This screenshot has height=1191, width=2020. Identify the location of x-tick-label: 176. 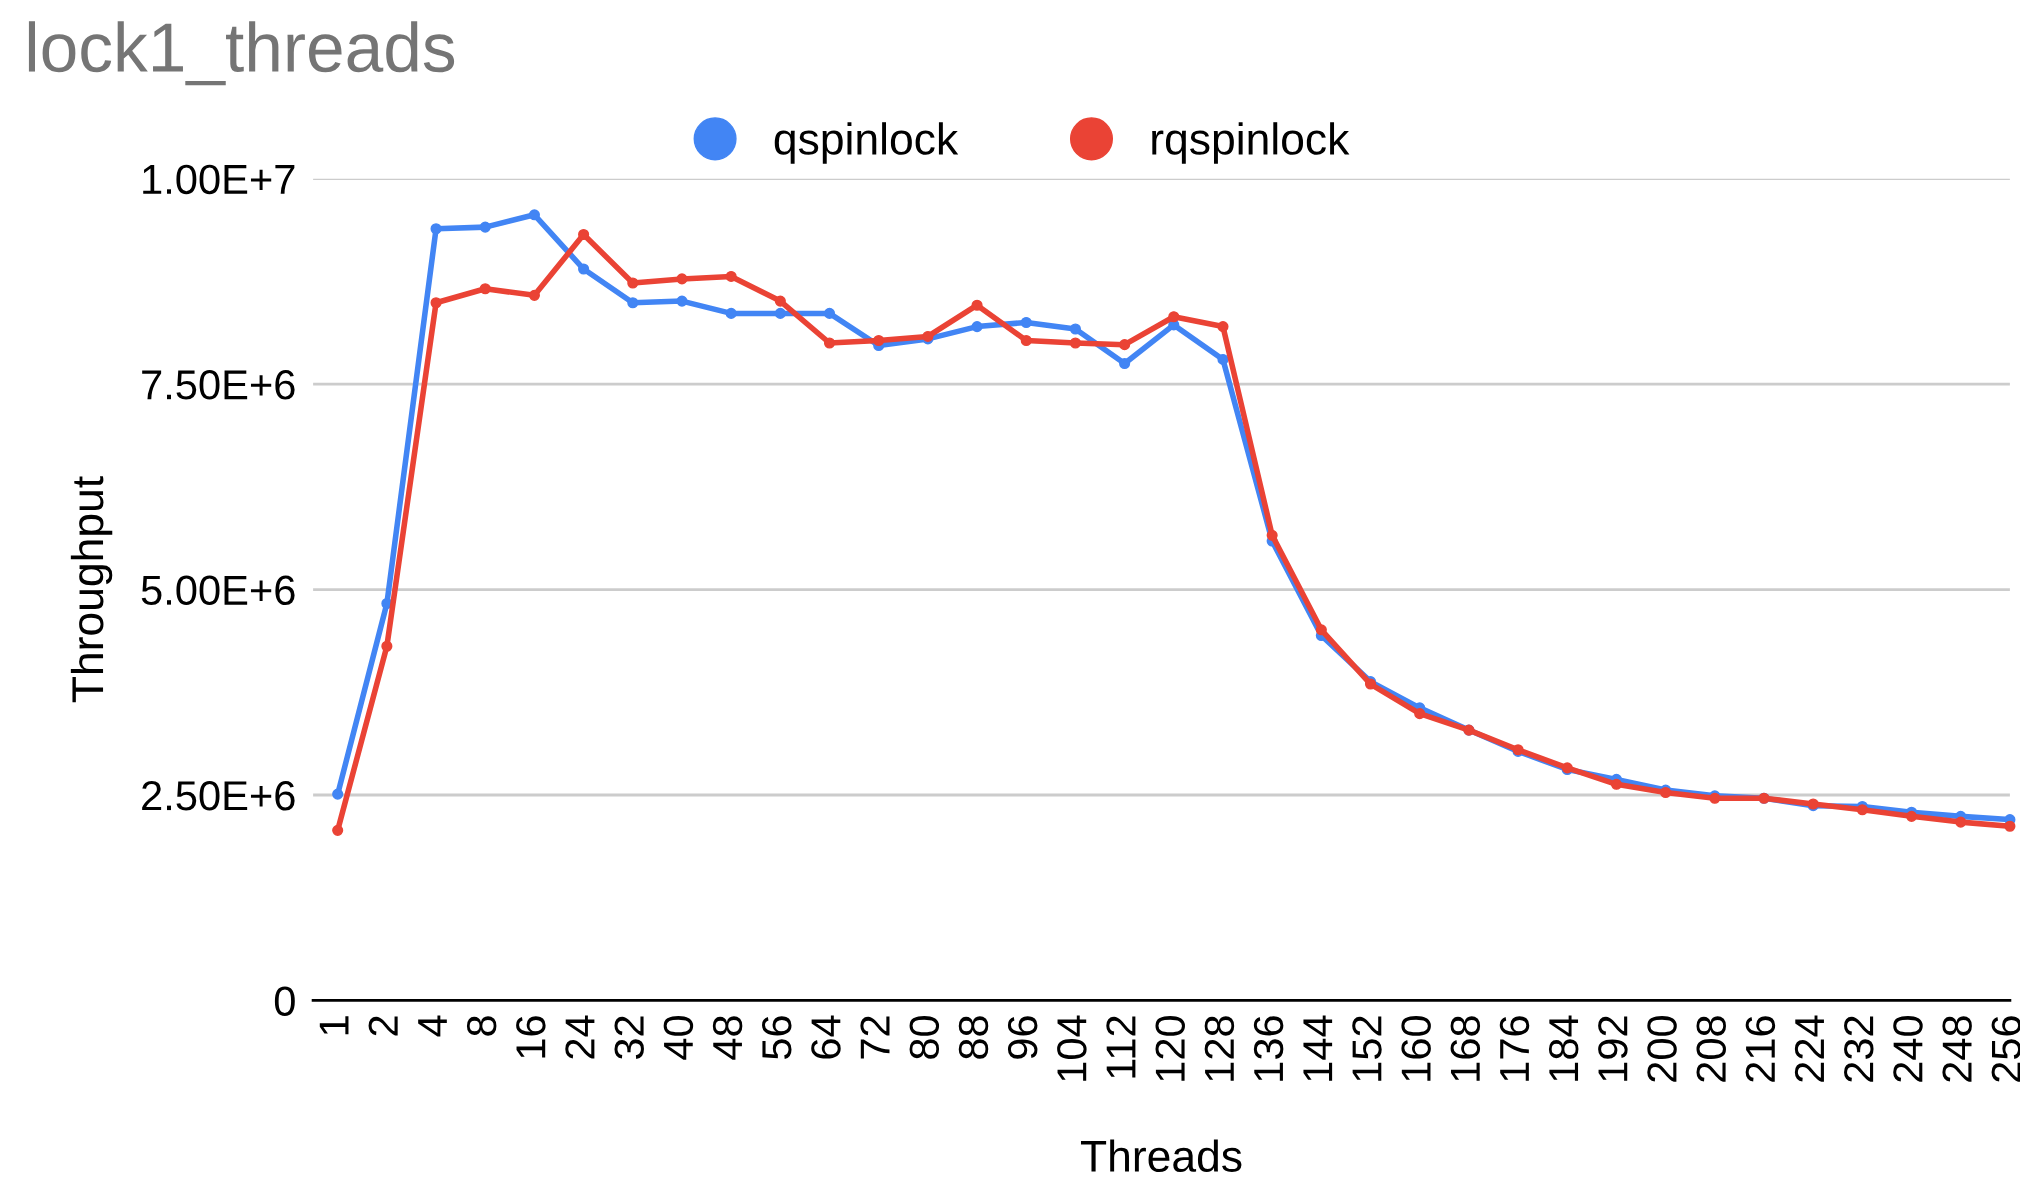
(1514, 1048).